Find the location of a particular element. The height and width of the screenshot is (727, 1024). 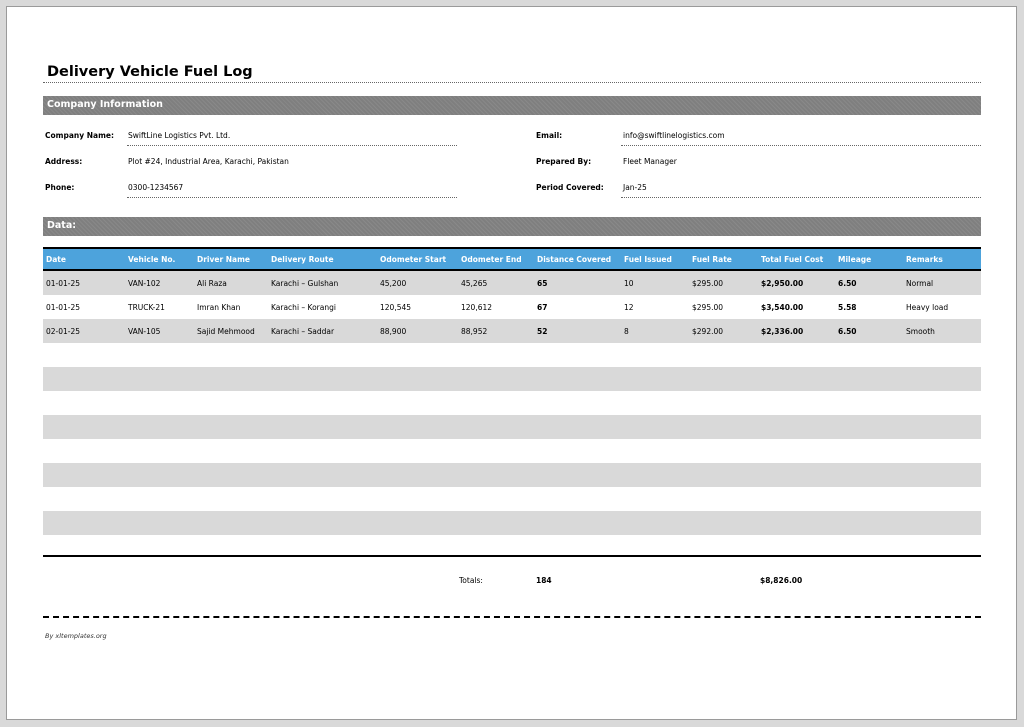

table-cell: Imran Khan is located at coordinates (219, 307).